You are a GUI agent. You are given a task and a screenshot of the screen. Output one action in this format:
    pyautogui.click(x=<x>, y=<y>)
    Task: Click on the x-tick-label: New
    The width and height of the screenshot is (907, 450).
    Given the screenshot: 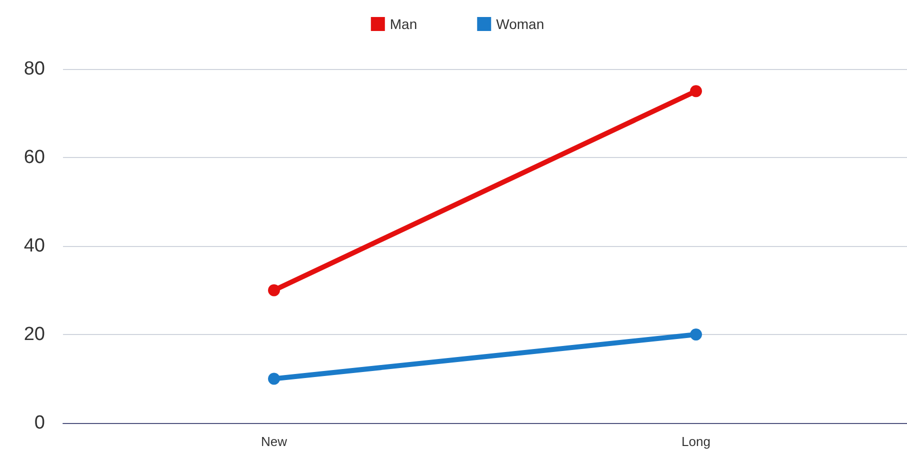 What is the action you would take?
    pyautogui.click(x=274, y=441)
    